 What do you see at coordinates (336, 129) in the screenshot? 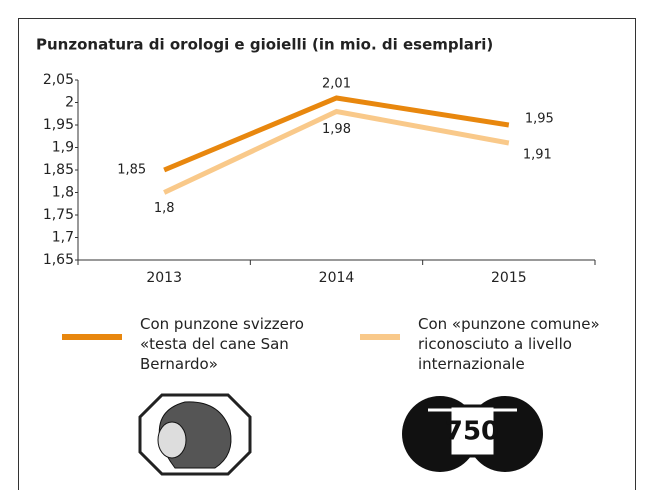
I see `data-label: 1,98` at bounding box center [336, 129].